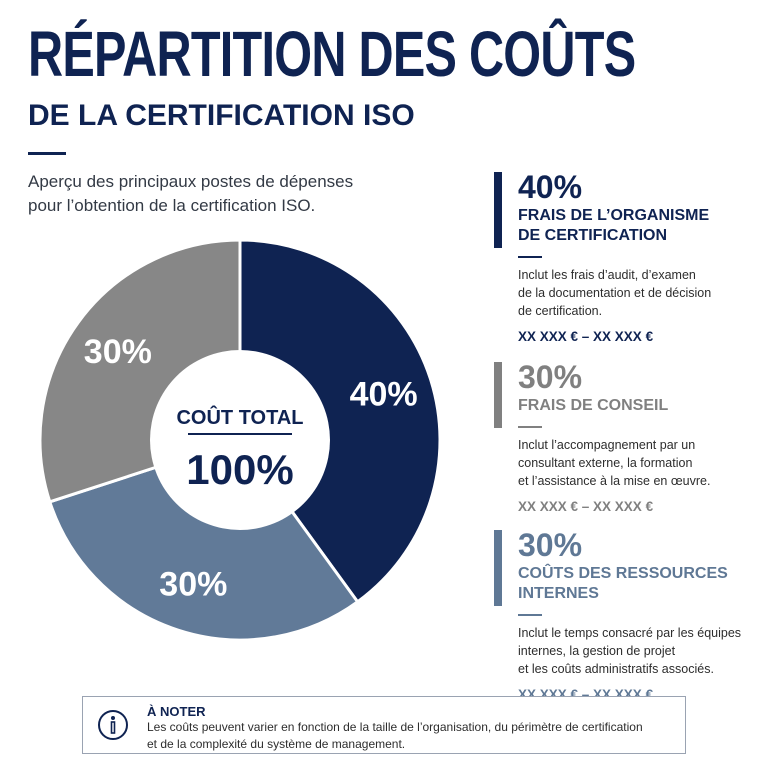 The image size is (768, 768). I want to click on pie-slice-label-2: 30%, so click(118, 352).